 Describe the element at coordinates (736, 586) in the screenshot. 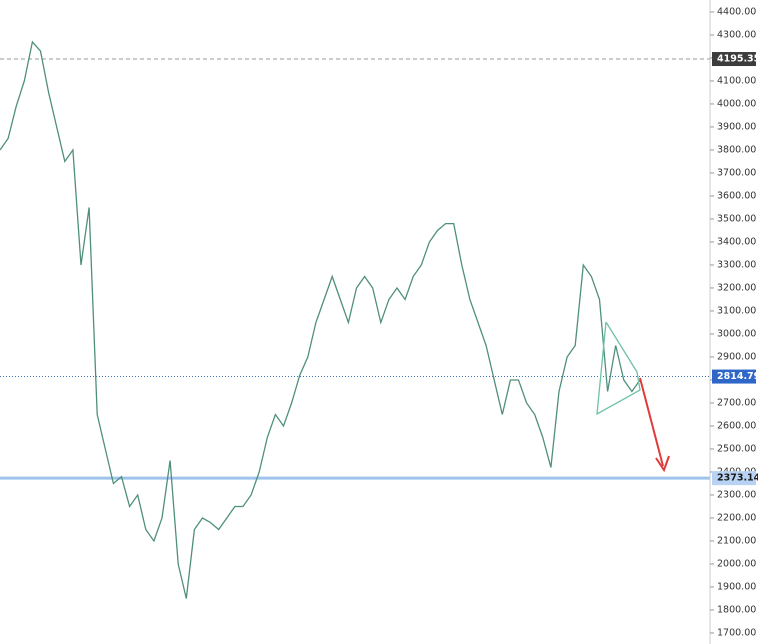

I see `y-tick-label: 1900.00` at that location.